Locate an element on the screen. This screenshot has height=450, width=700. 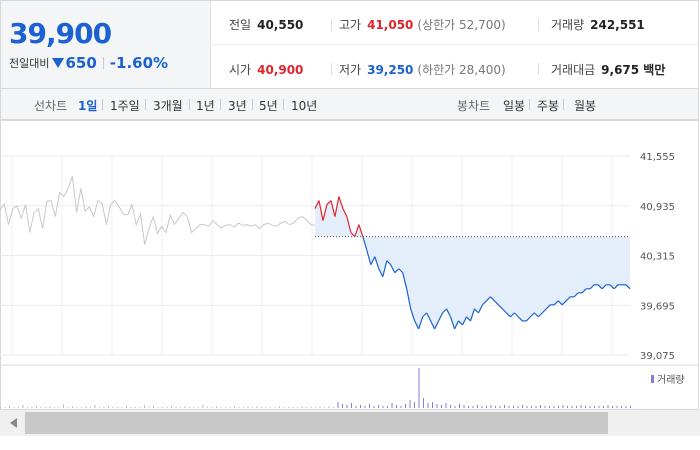
tab-1year: 1년 is located at coordinates (205, 106).